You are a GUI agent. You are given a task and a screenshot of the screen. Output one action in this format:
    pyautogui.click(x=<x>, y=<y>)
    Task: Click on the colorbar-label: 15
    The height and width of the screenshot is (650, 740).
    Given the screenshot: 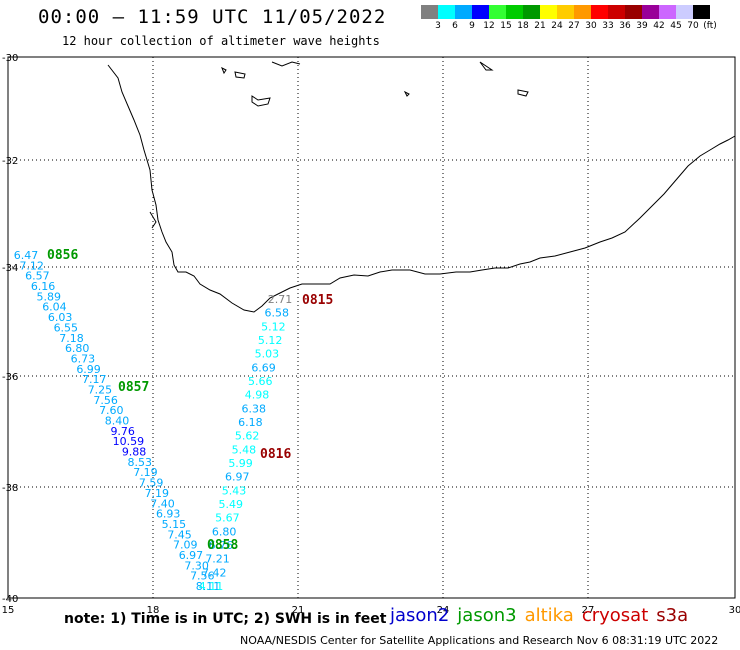 What is the action you would take?
    pyautogui.click(x=506, y=26)
    